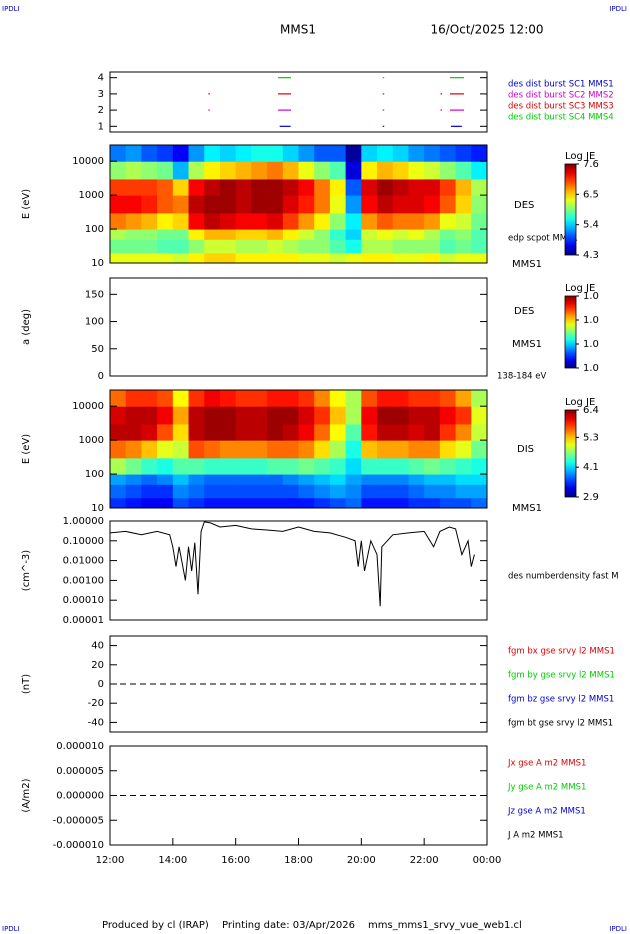 This screenshot has height=934, width=630. Describe the element at coordinates (298, 204) in the screenshot. I see `panel` at that location.